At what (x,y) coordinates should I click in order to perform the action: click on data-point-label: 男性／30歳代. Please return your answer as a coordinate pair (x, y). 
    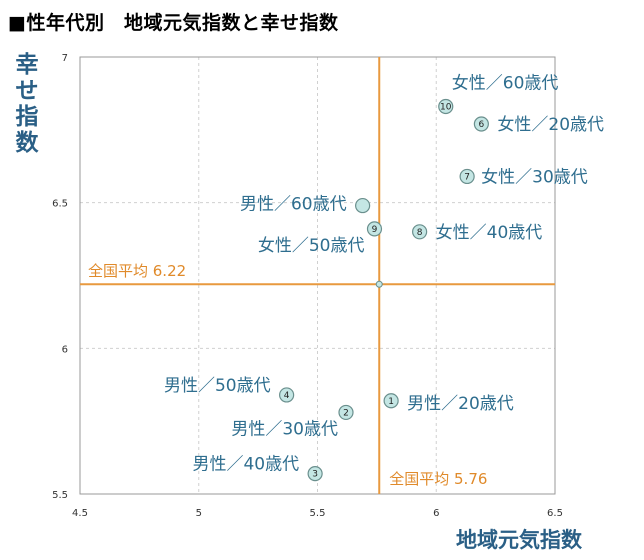
    Looking at the image, I should click on (284, 429).